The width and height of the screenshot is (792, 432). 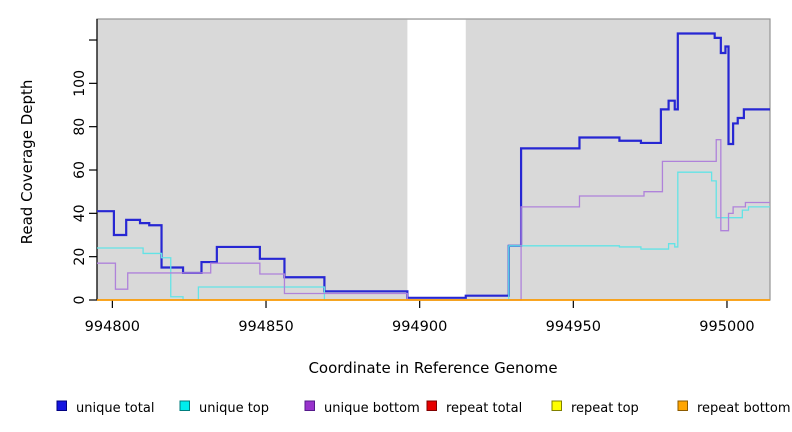 I want to click on x-axis-title: Coordinate in Reference Genome, so click(x=432, y=368).